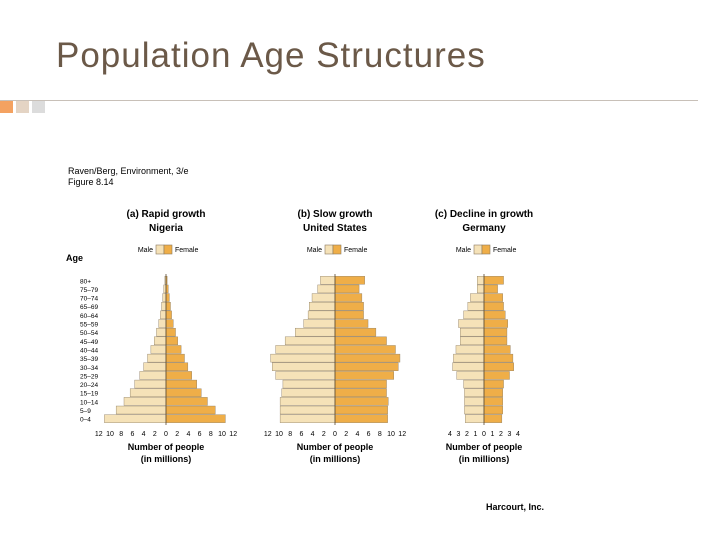 The image size is (728, 546). I want to click on age-label: 0–4, so click(85, 420).